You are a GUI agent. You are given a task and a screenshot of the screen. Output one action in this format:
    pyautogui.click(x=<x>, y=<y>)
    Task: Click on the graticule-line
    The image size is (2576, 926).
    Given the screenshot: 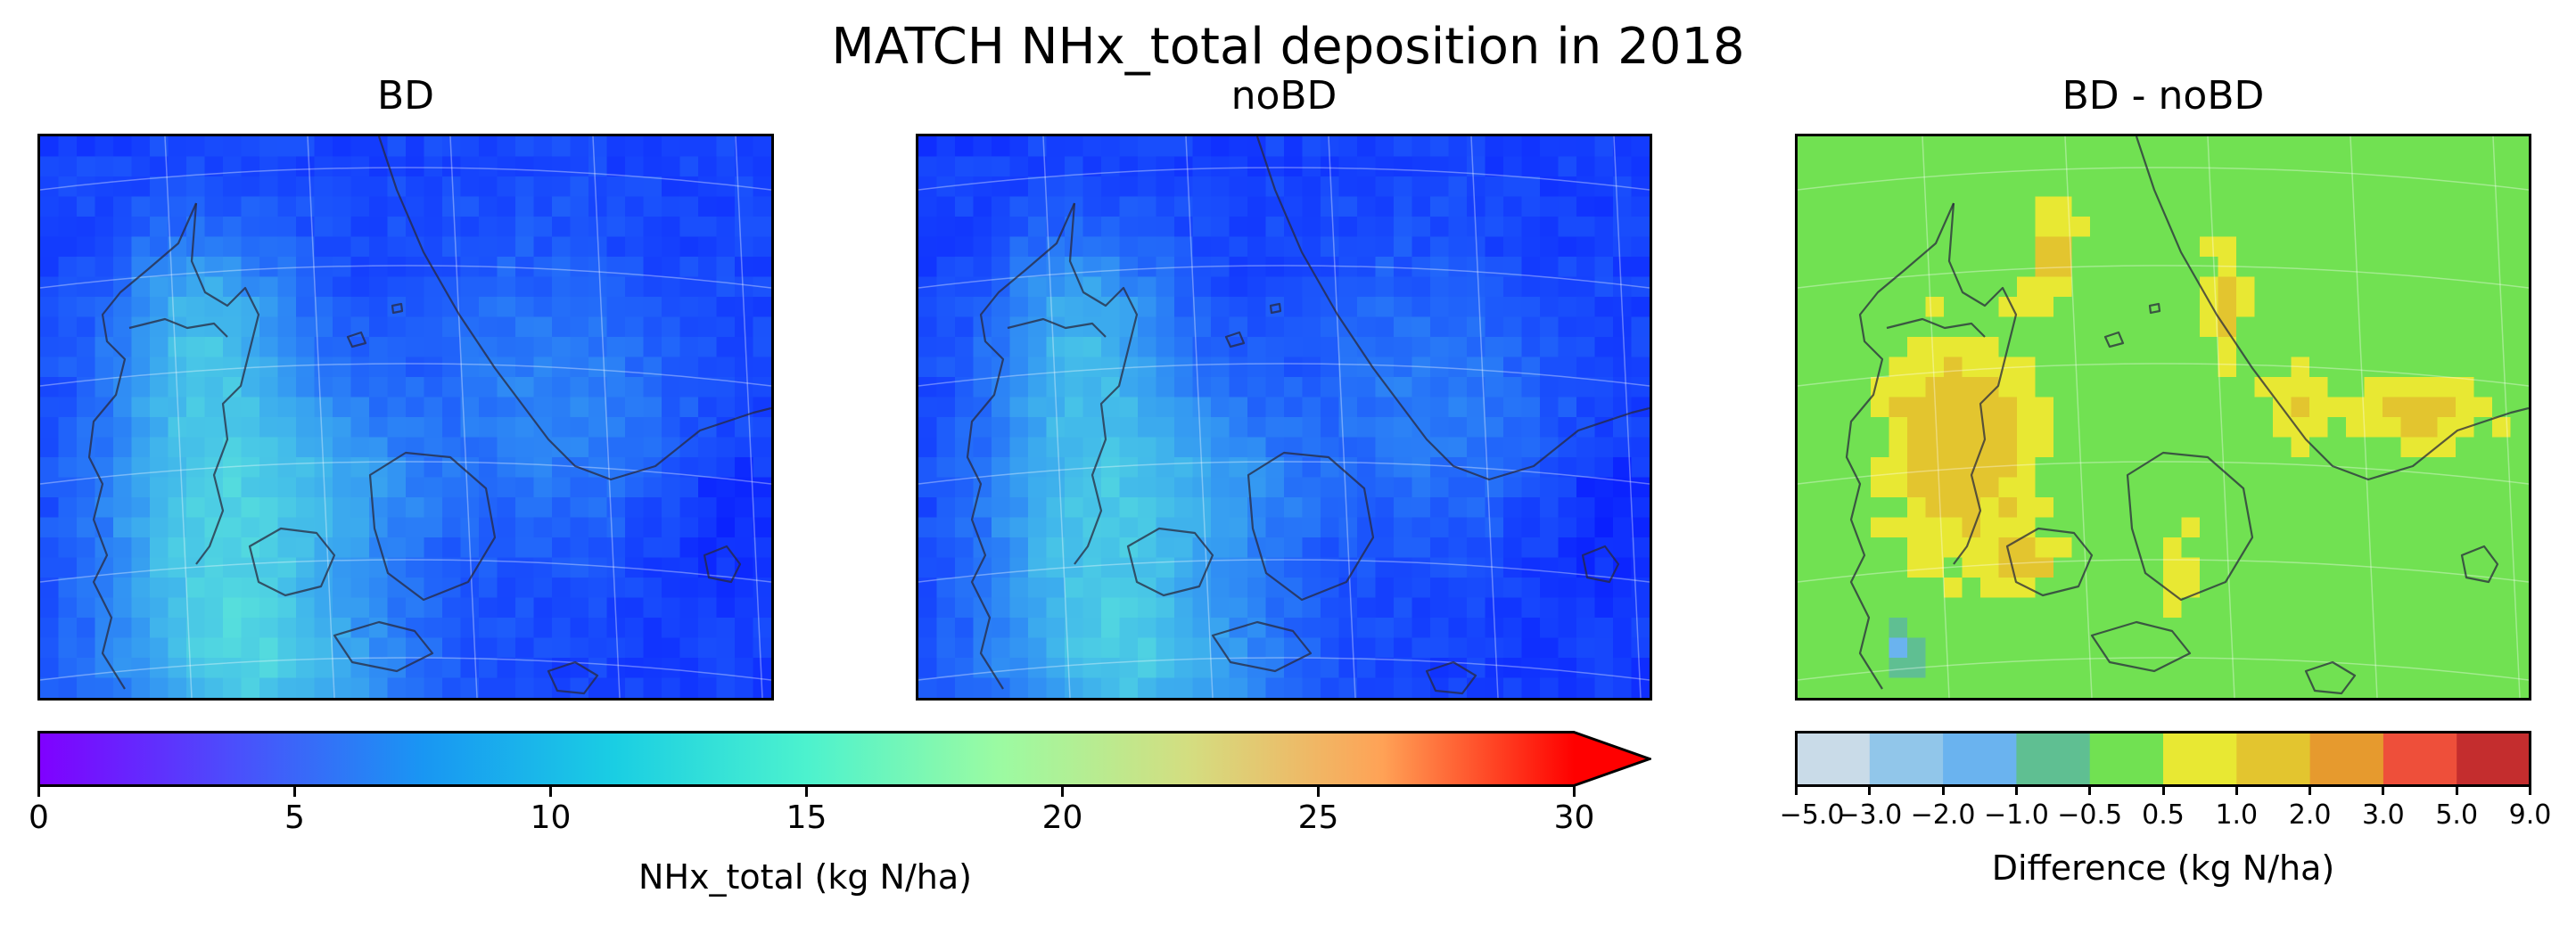 What is the action you would take?
    pyautogui.click(x=1199, y=417)
    